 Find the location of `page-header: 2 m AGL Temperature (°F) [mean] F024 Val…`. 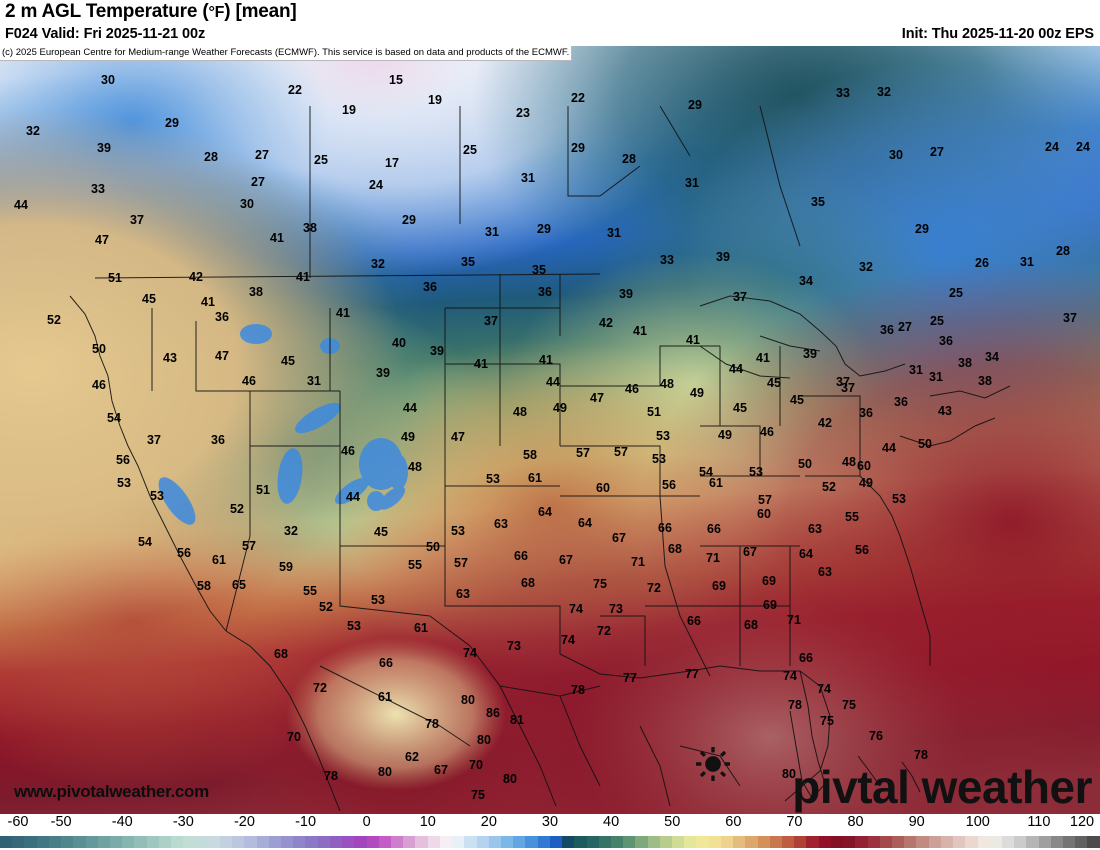

page-header: 2 m AGL Temperature (°F) [mean] F024 Val… is located at coordinates (550, 23).